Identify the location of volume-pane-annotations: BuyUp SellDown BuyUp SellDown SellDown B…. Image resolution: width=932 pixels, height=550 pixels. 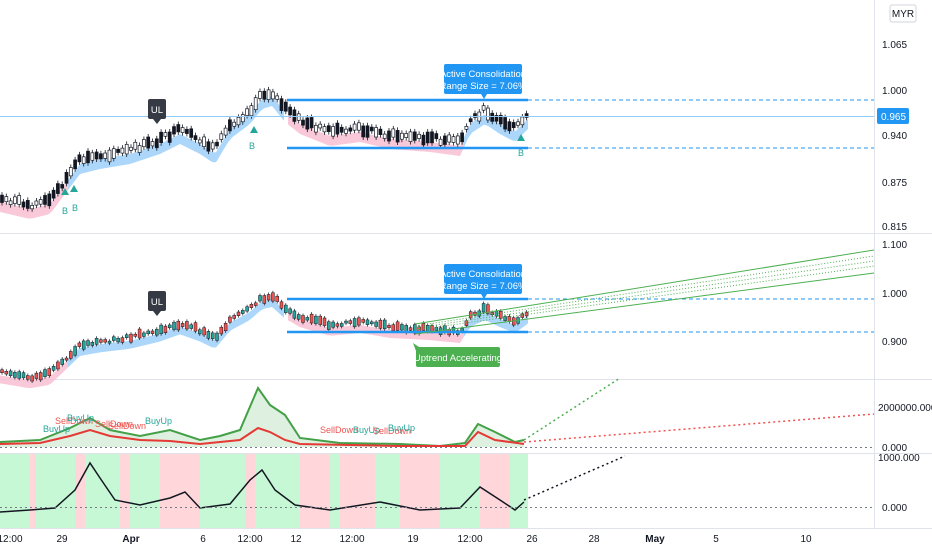
(437, 412).